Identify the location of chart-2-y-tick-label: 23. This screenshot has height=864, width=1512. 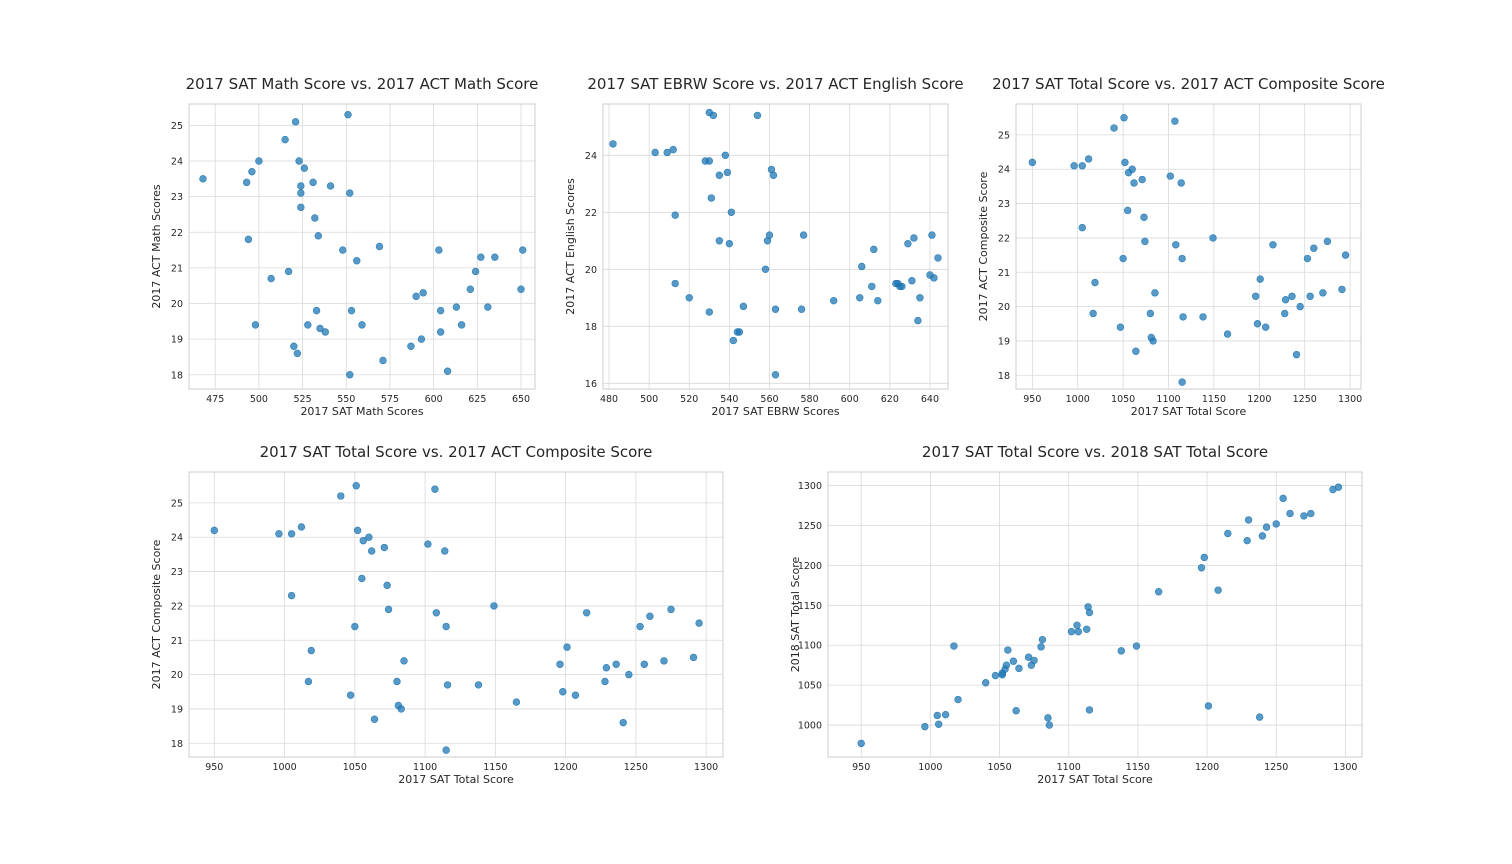
(1004, 204).